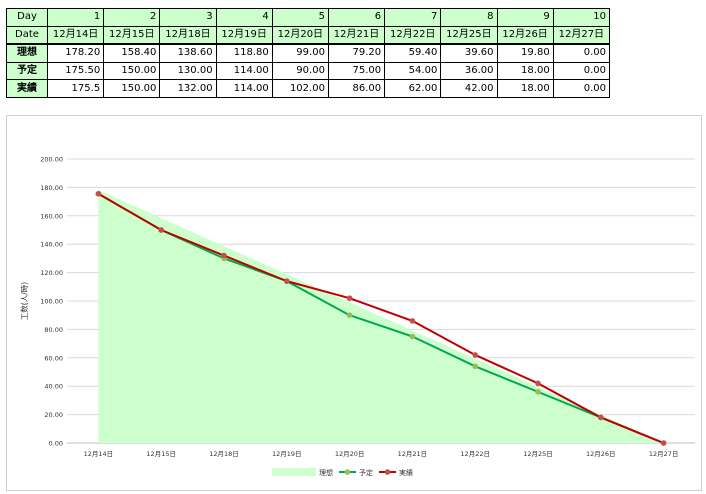 This screenshot has width=706, height=494. I want to click on date-cell: 12月26日, so click(525, 35).